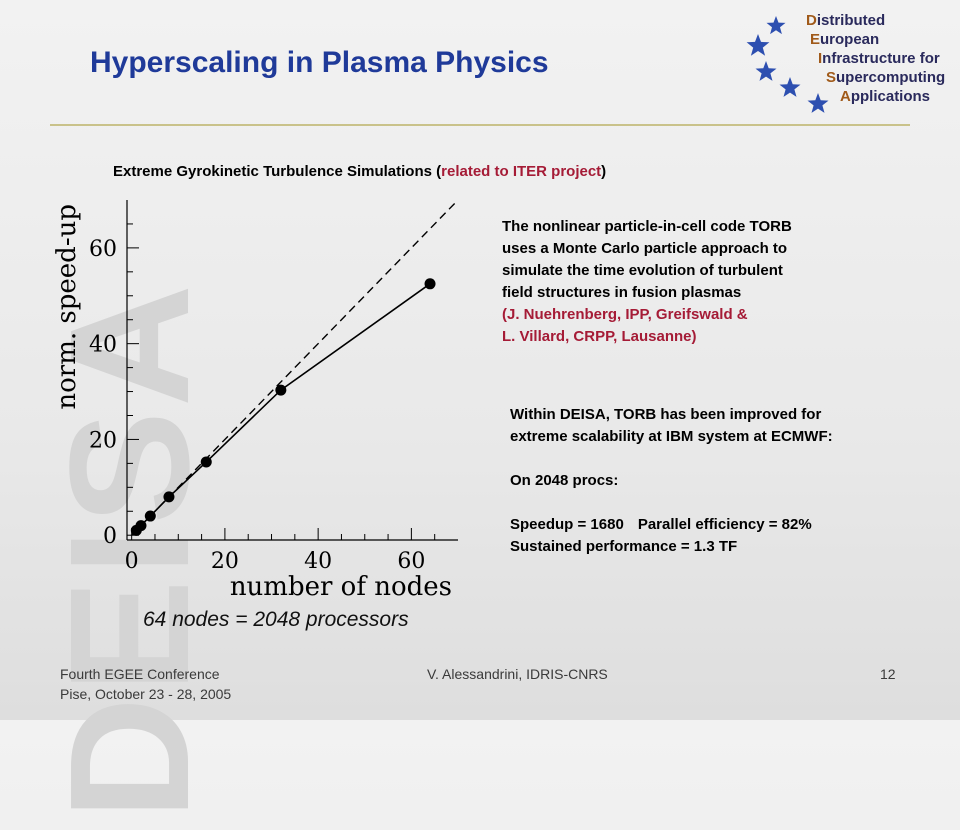 The height and width of the screenshot is (830, 960). Describe the element at coordinates (886, 77) in the screenshot. I see `logo-line-4: Supercomputing` at that location.